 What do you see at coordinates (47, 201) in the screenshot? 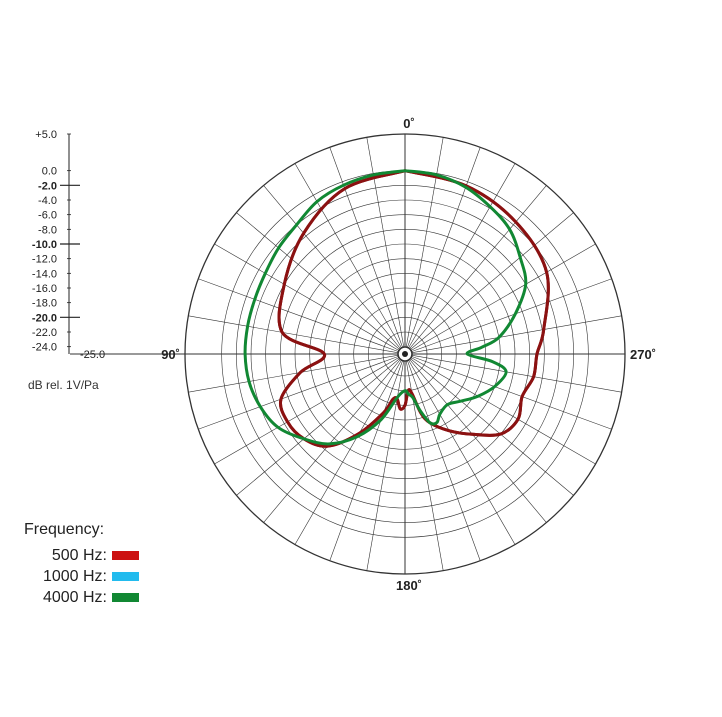
I see `scale-tick-label: -4.0` at bounding box center [47, 201].